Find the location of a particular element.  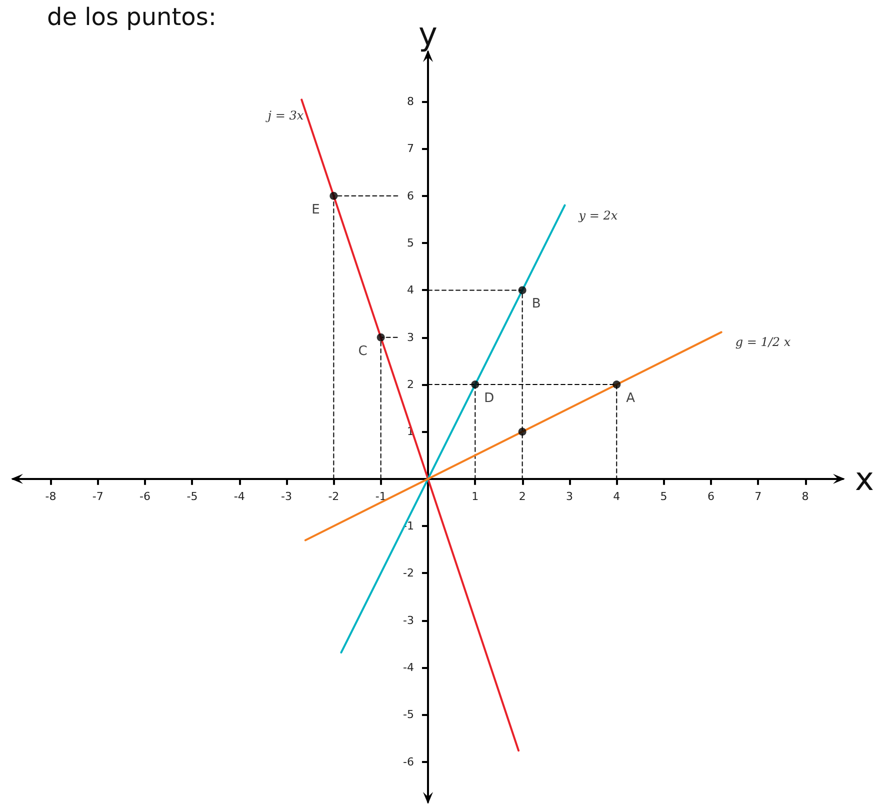

x-tick-label: -2 is located at coordinates (334, 496).